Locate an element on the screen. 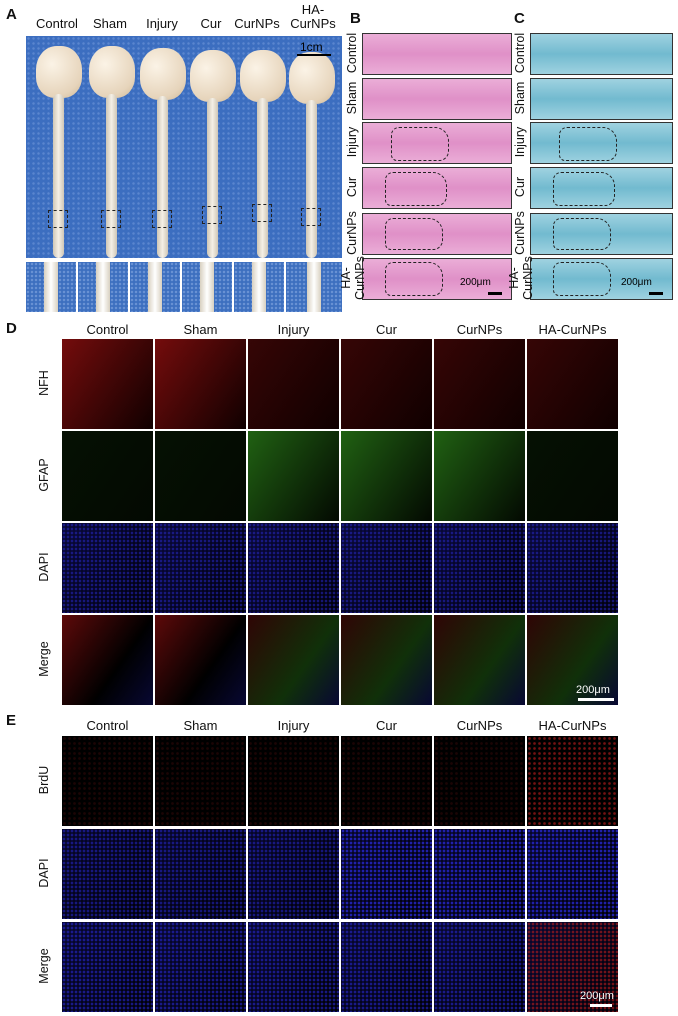 This screenshot has height=1016, width=678. panel-a-letter: A is located at coordinates (11, 14).